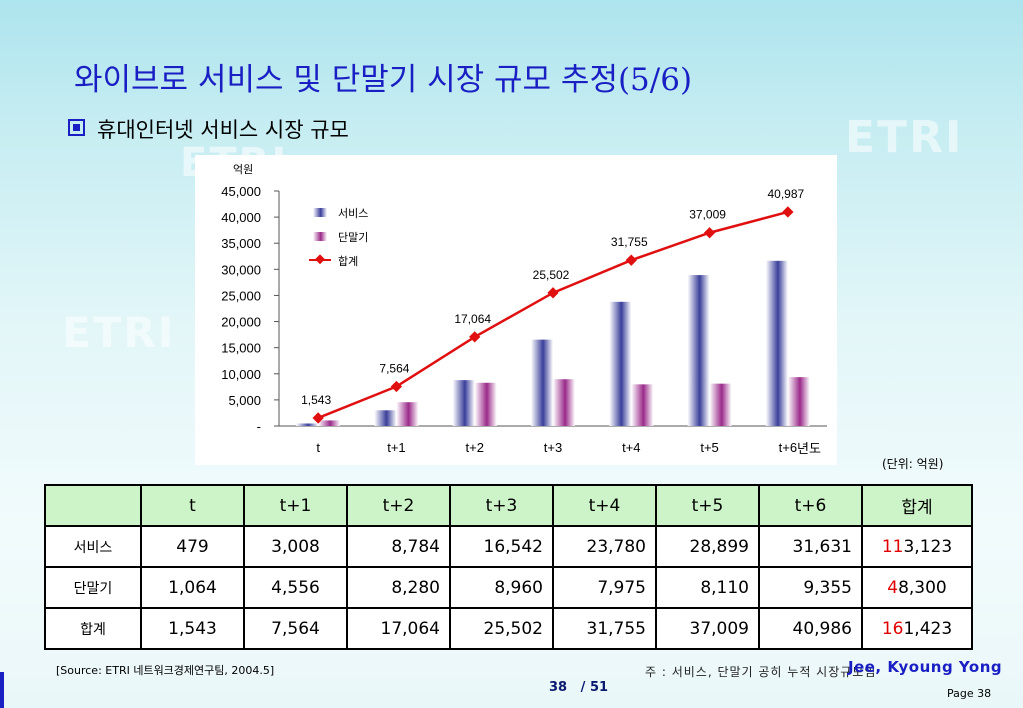  I want to click on y-tick-label: -, so click(259, 426).